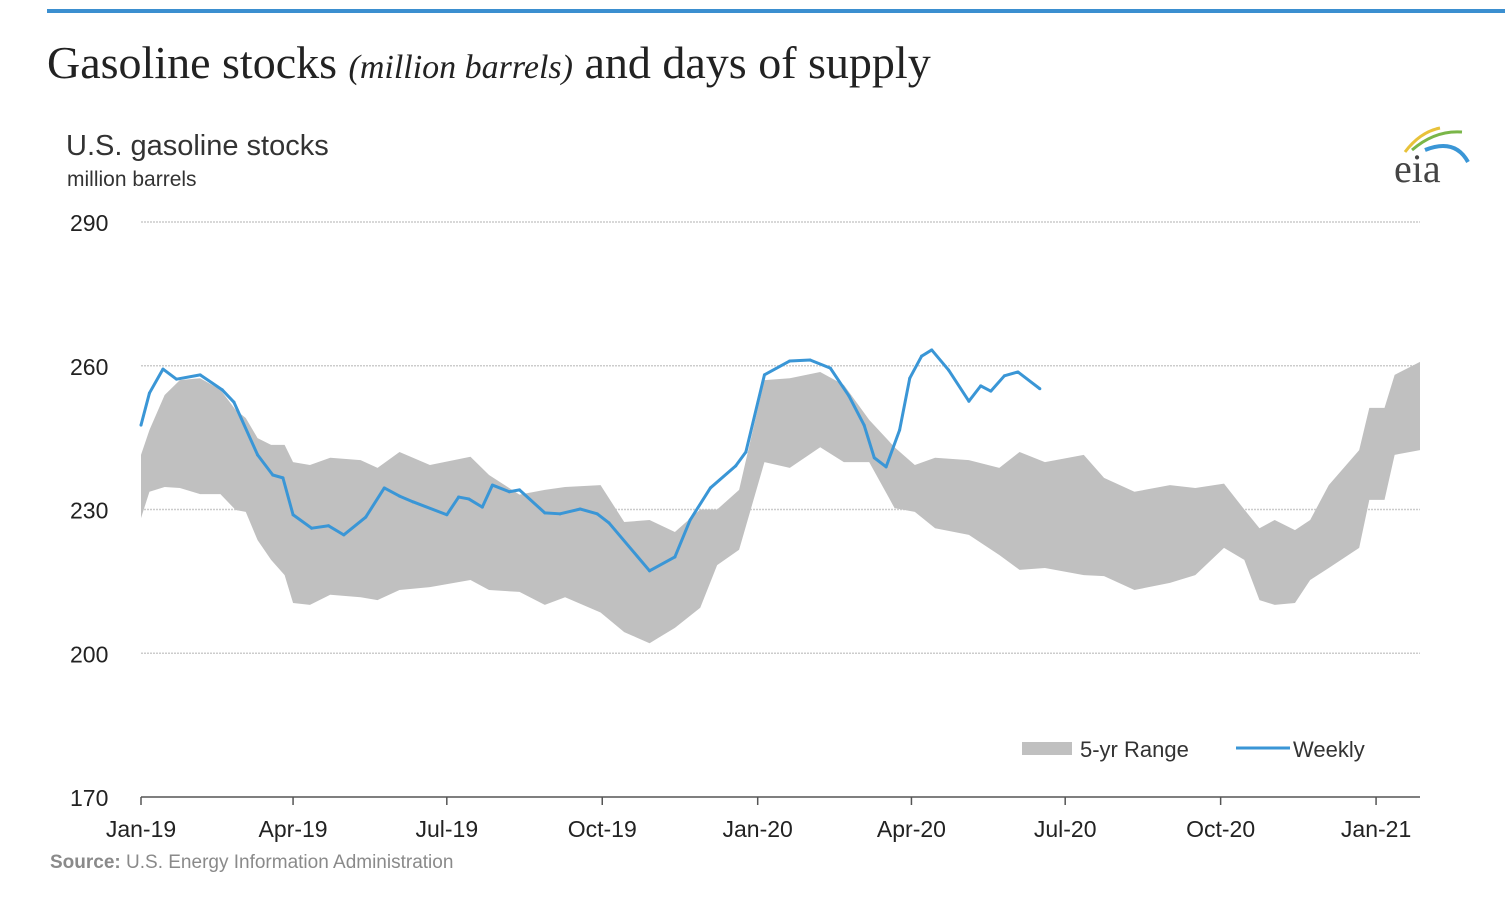 Image resolution: width=1505 pixels, height=921 pixels. I want to click on y-tick-label: 290, so click(89, 223).